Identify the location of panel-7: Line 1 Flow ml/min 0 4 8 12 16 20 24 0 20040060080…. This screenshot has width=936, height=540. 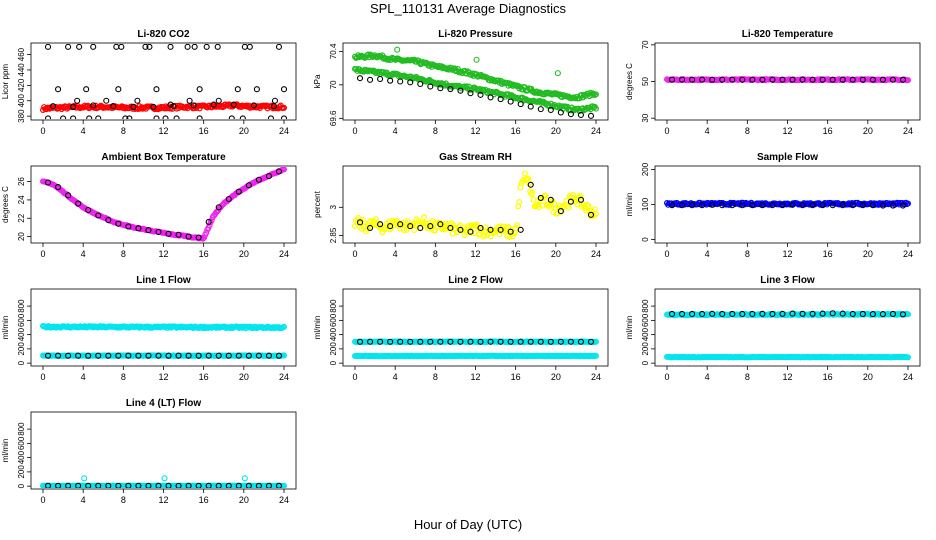
(149, 328).